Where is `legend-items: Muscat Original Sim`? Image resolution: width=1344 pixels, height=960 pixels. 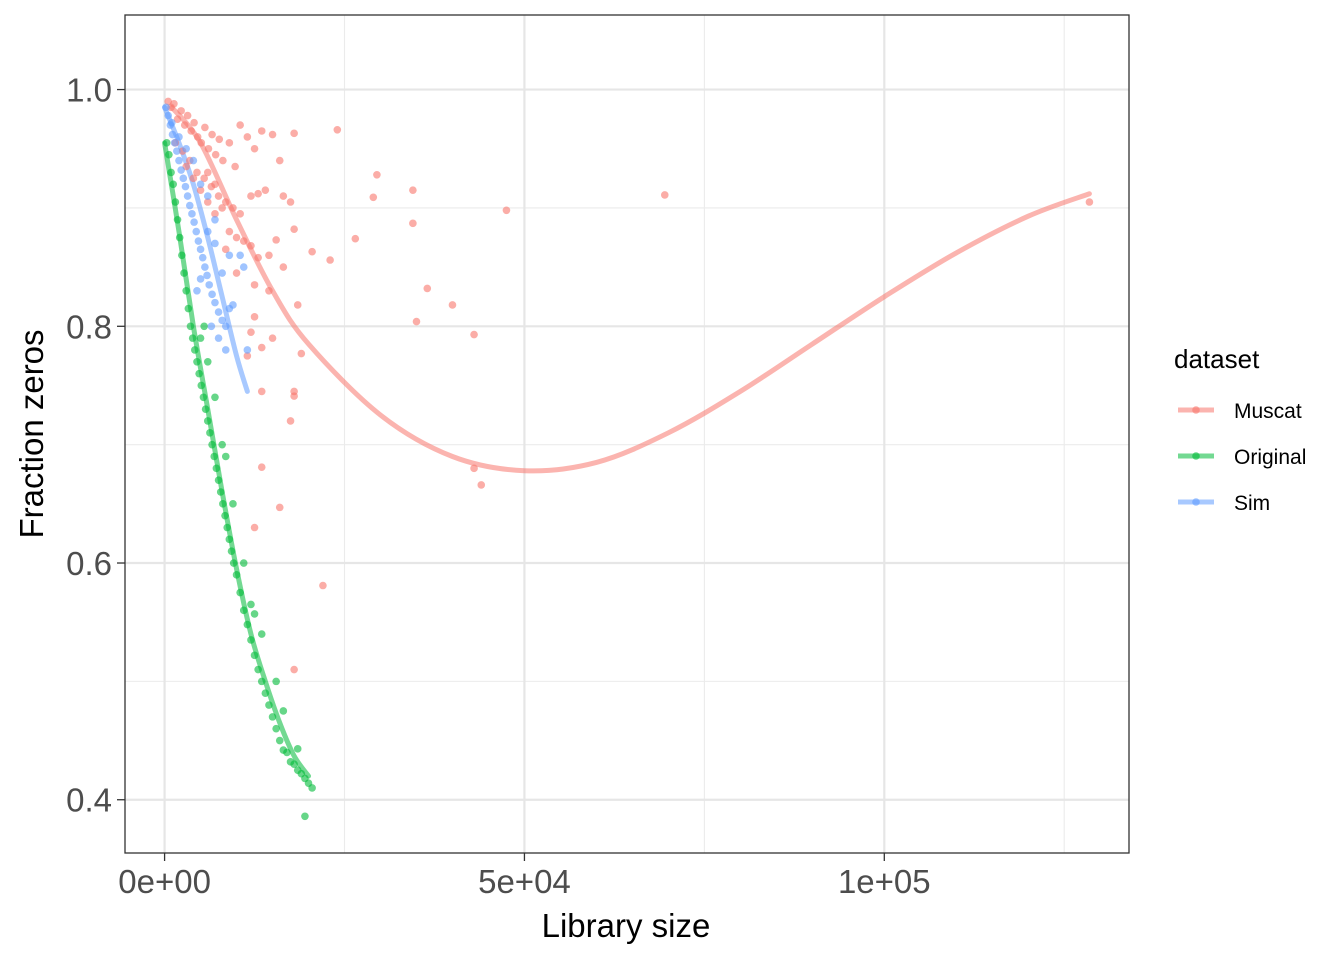
legend-items: Muscat Original Sim is located at coordinates (1242, 457).